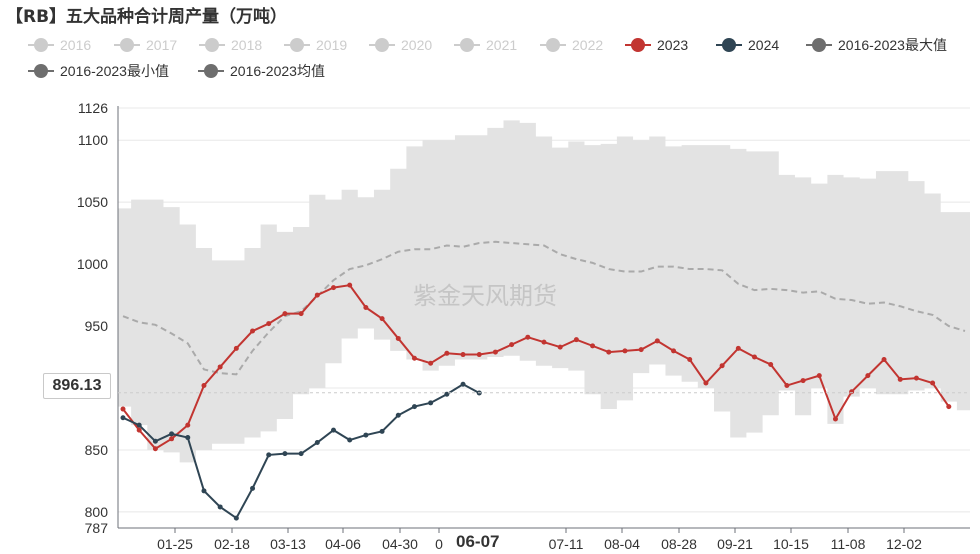 This screenshot has width=980, height=554. Describe the element at coordinates (230, 45) in the screenshot. I see `legend-item-2: 2018` at that location.